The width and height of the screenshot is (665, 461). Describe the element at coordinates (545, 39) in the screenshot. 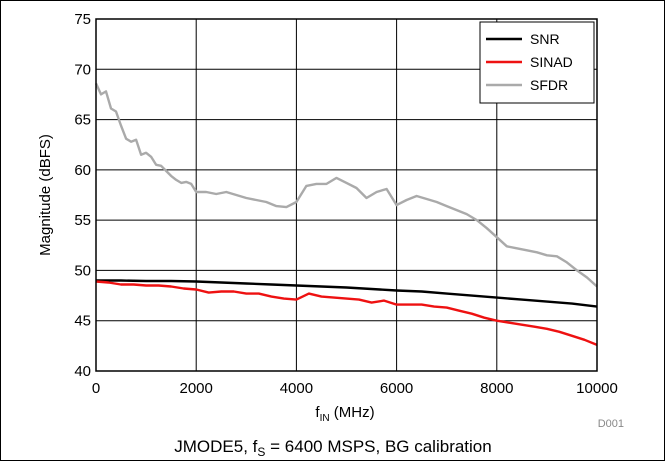

I see `legend-label-snr: SNR` at that location.